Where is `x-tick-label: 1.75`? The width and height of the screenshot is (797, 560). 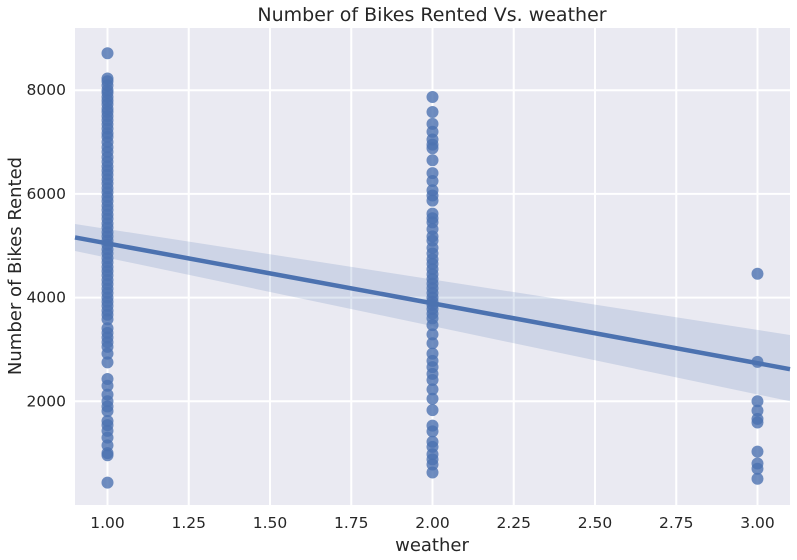 x-tick-label: 1.75 is located at coordinates (351, 523).